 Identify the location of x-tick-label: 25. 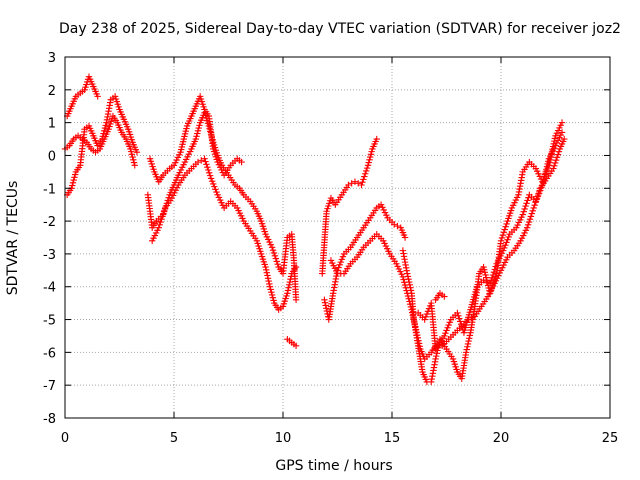
(610, 438).